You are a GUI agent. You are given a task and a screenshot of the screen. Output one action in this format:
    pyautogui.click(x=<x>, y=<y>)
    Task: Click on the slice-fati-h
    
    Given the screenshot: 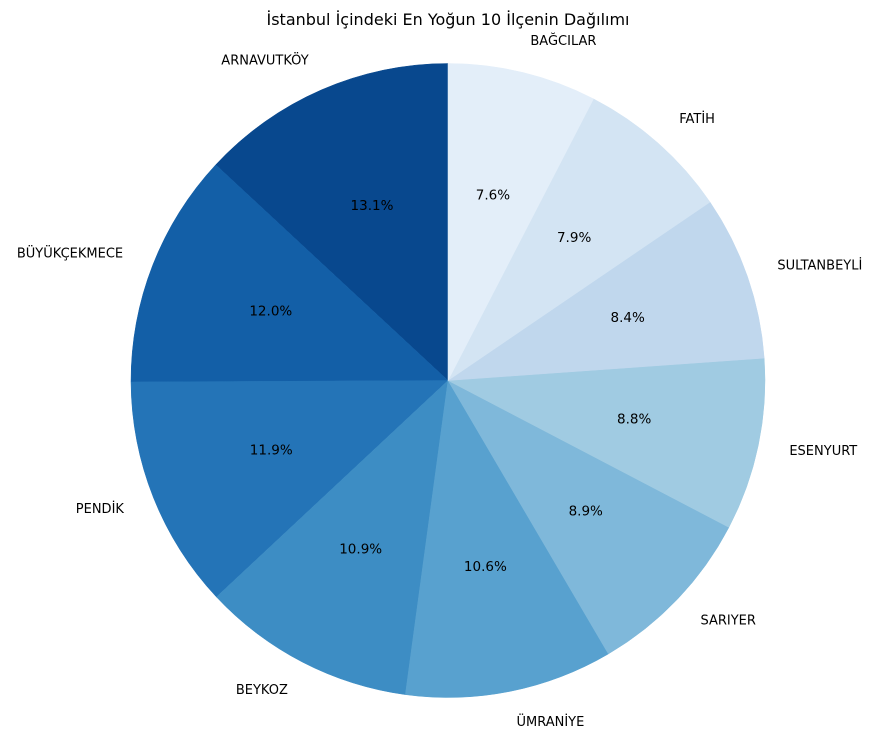 What is the action you would take?
    pyautogui.click(x=579, y=239)
    